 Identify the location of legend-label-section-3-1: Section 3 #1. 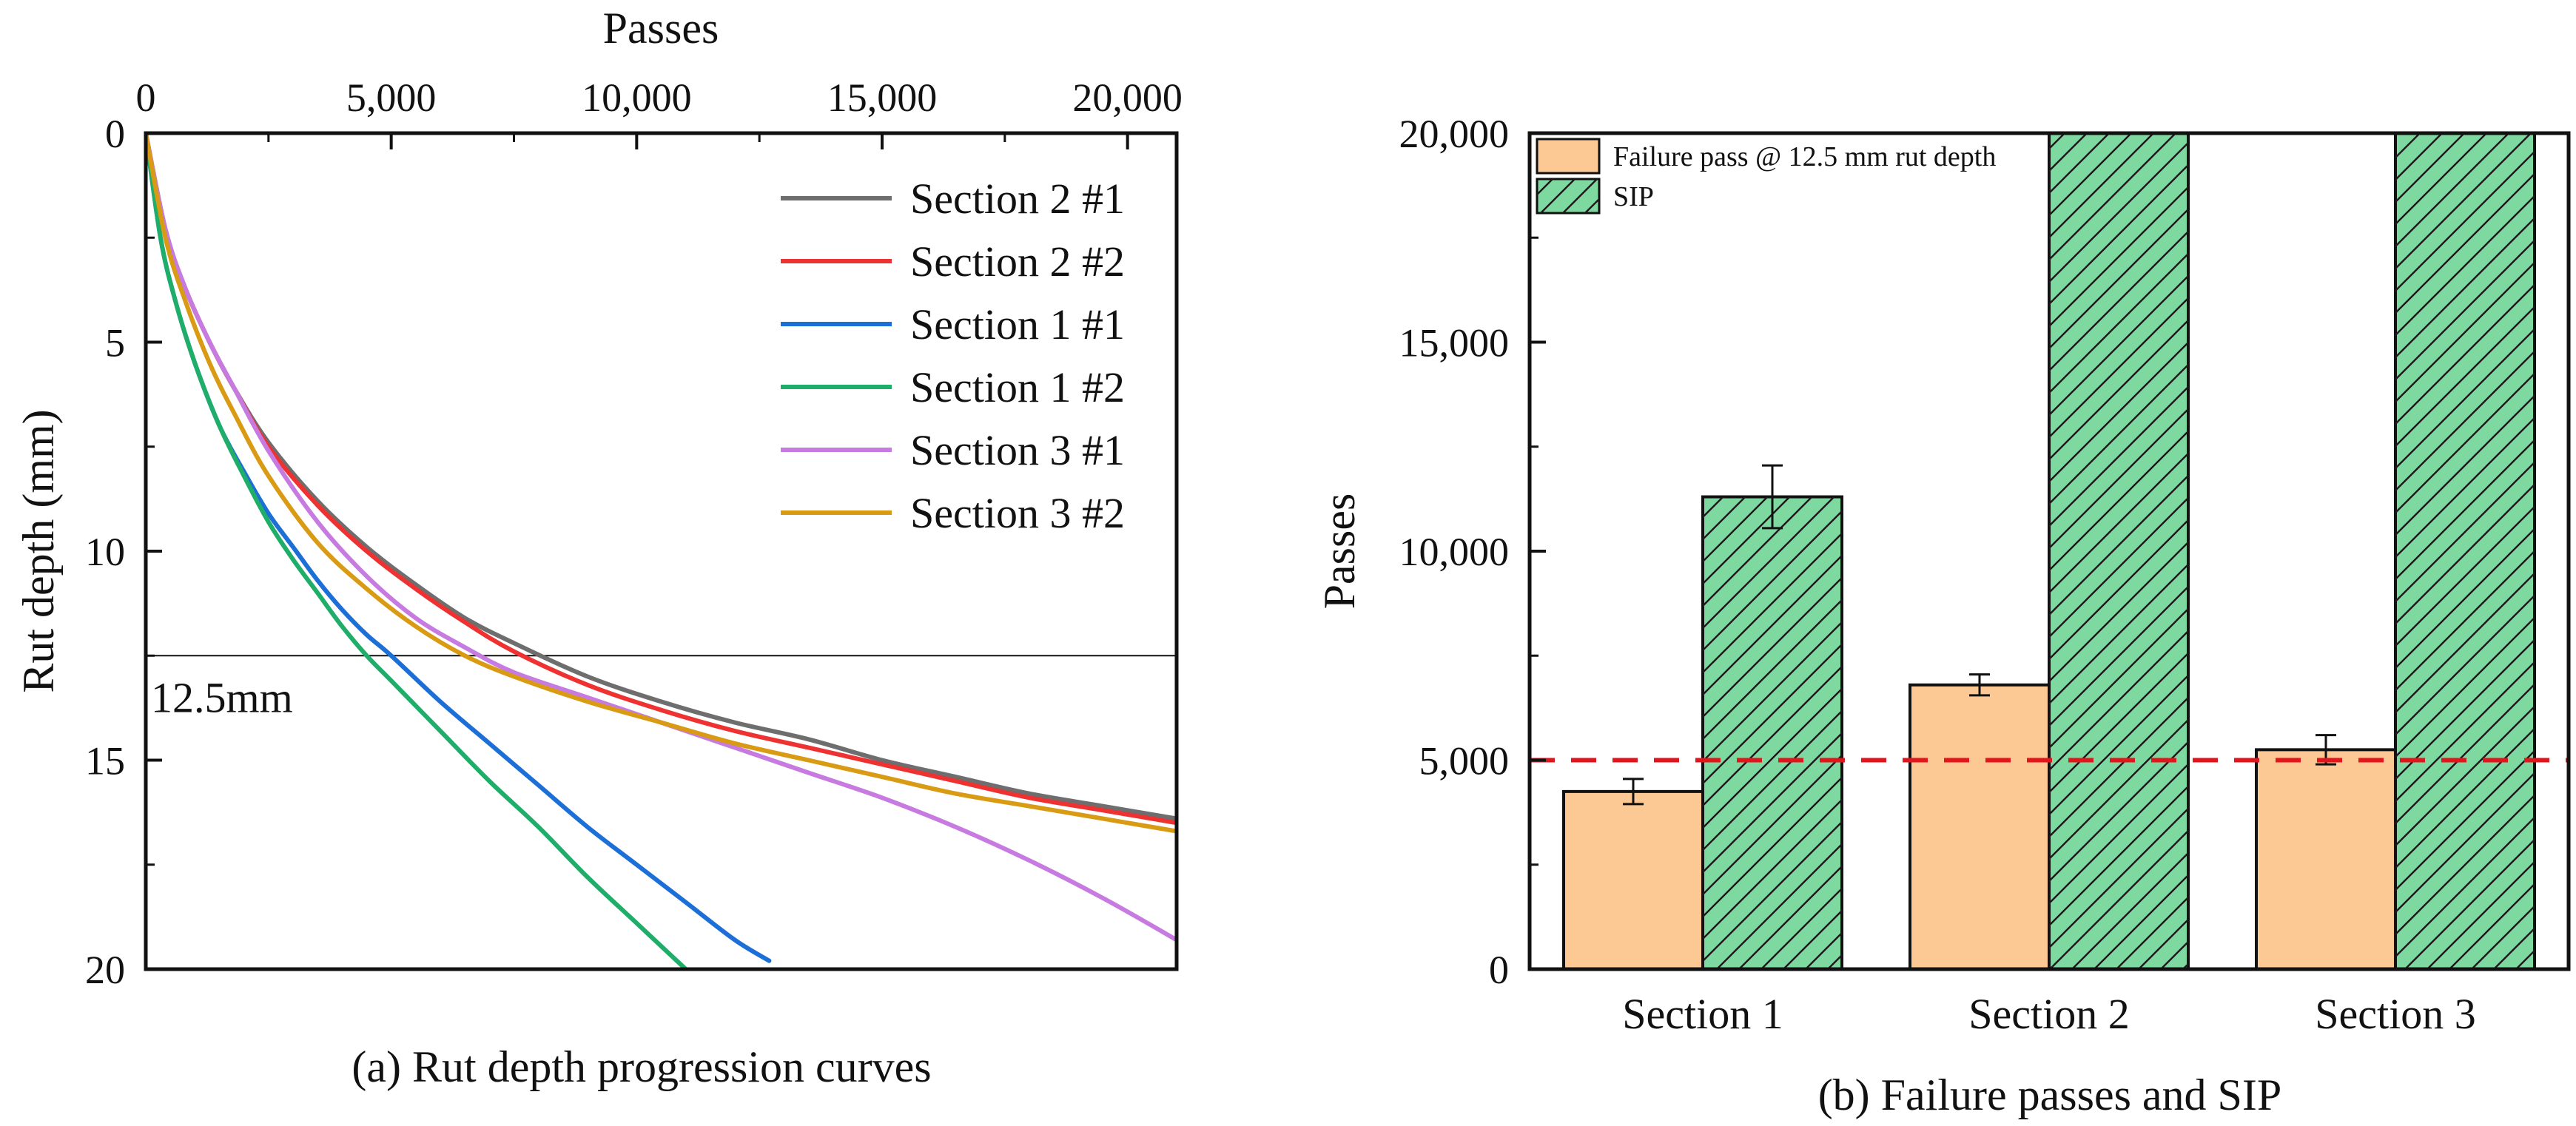
(1017, 450).